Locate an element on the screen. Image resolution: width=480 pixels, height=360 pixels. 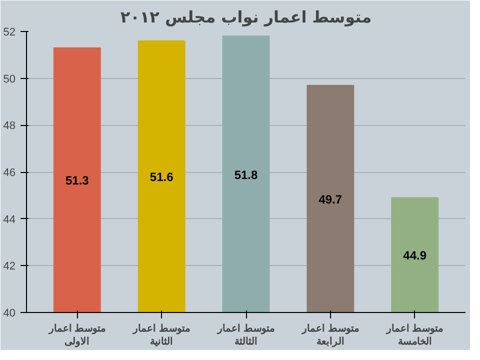
y-tick-label: 40 is located at coordinates (9, 314).